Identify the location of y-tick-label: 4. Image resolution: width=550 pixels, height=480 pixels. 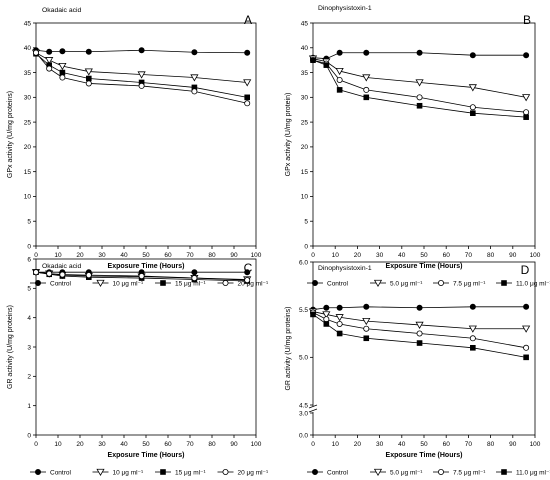
(29, 318).